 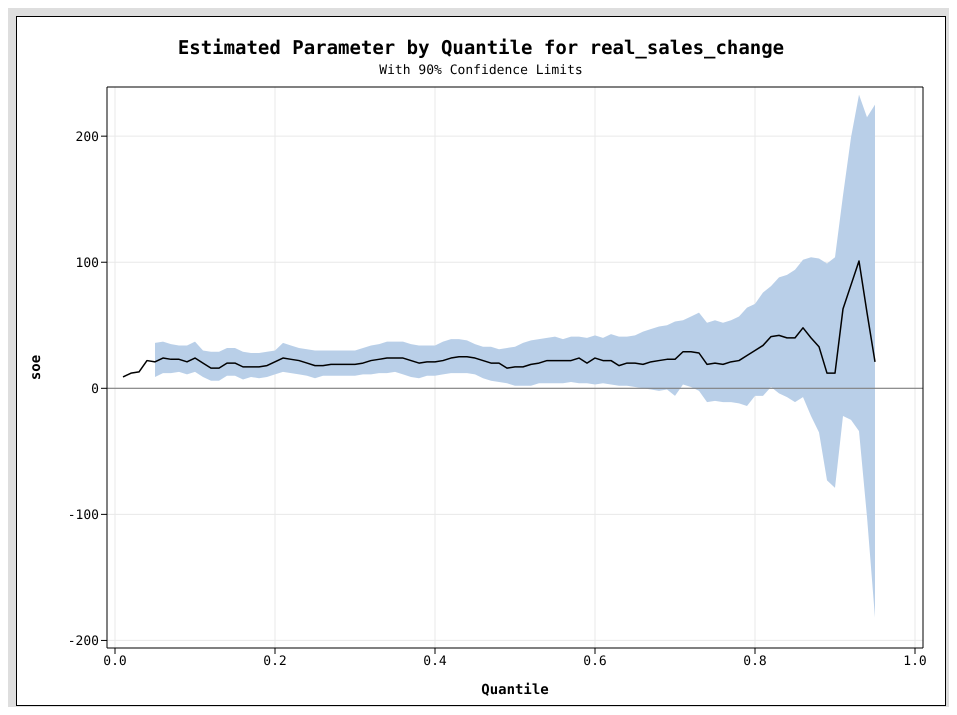 What do you see at coordinates (515, 690) in the screenshot?
I see `x-axis-title: Quantile` at bounding box center [515, 690].